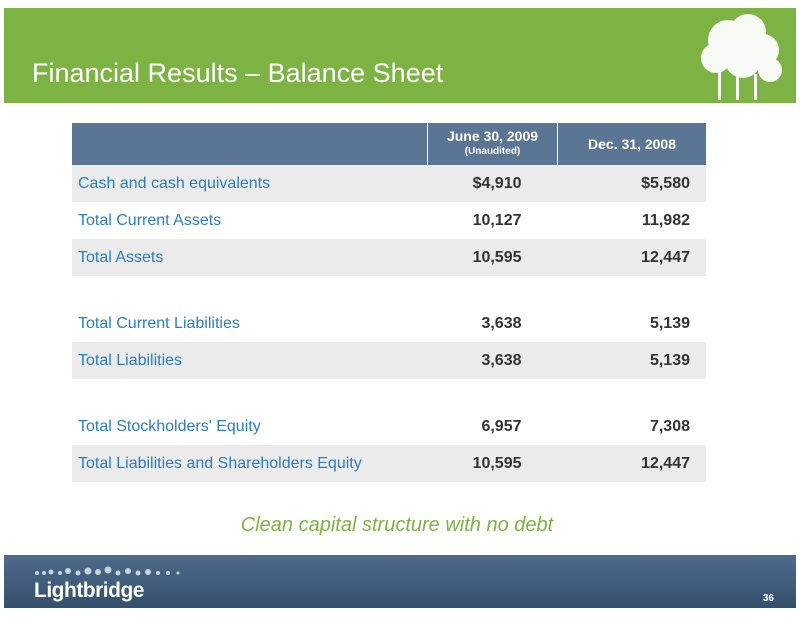  What do you see at coordinates (492, 183) in the screenshot?
I see `value-cell: $4,910` at bounding box center [492, 183].